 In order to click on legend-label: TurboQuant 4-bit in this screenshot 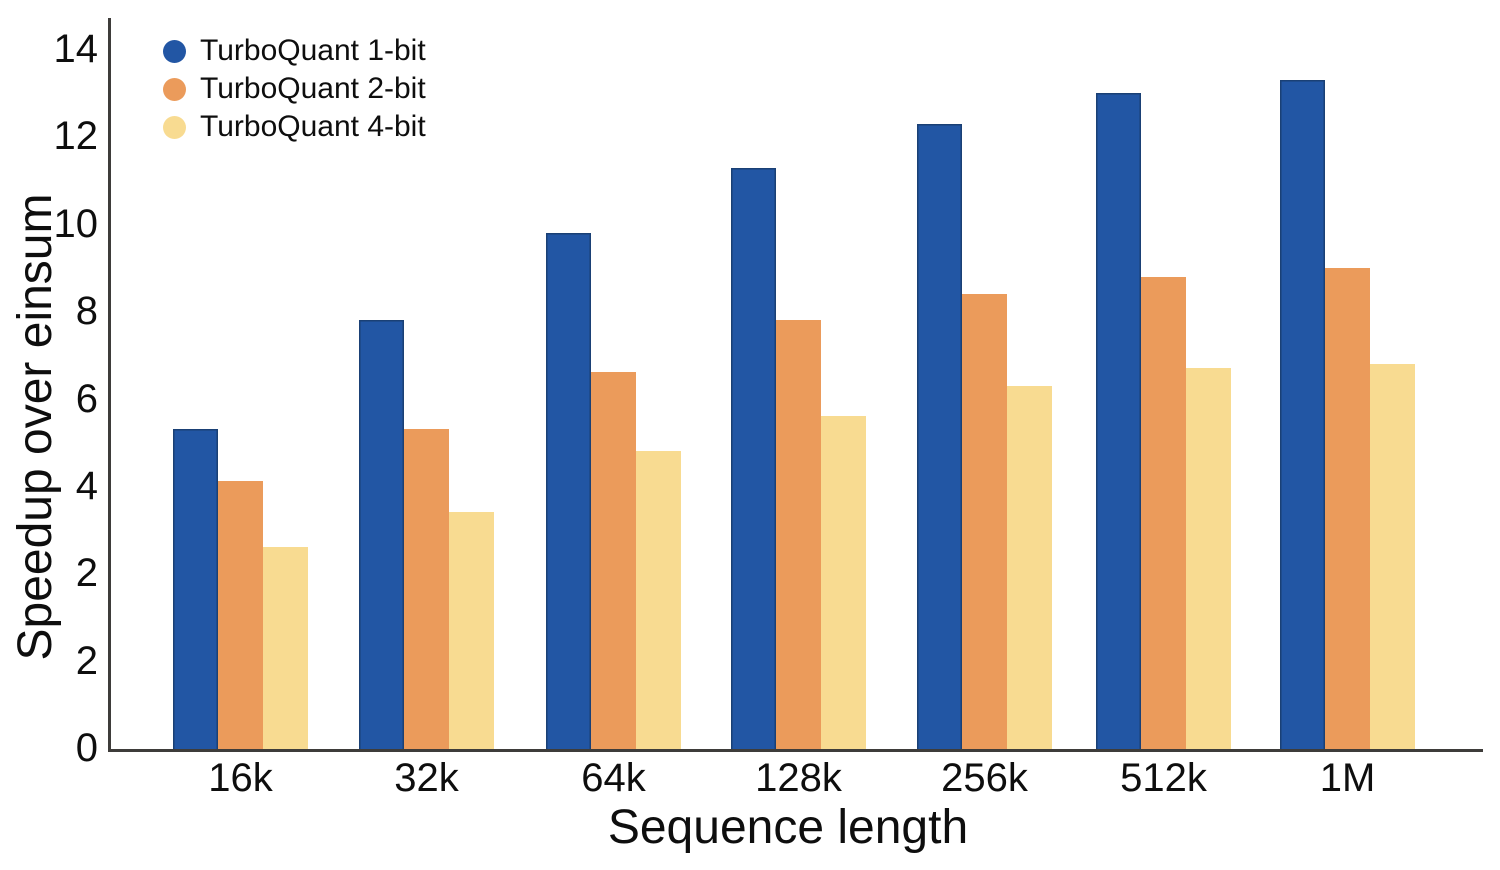, I will do `click(313, 126)`.